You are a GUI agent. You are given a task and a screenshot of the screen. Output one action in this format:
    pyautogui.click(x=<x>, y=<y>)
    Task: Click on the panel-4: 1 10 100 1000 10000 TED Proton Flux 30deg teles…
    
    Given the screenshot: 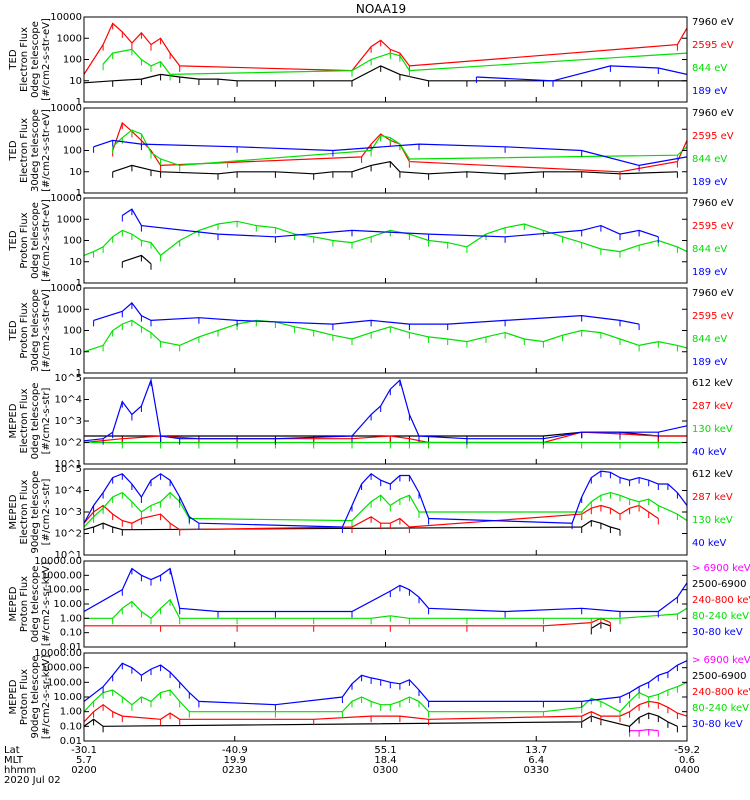 What is the action you would take?
    pyautogui.click(x=371, y=331)
    